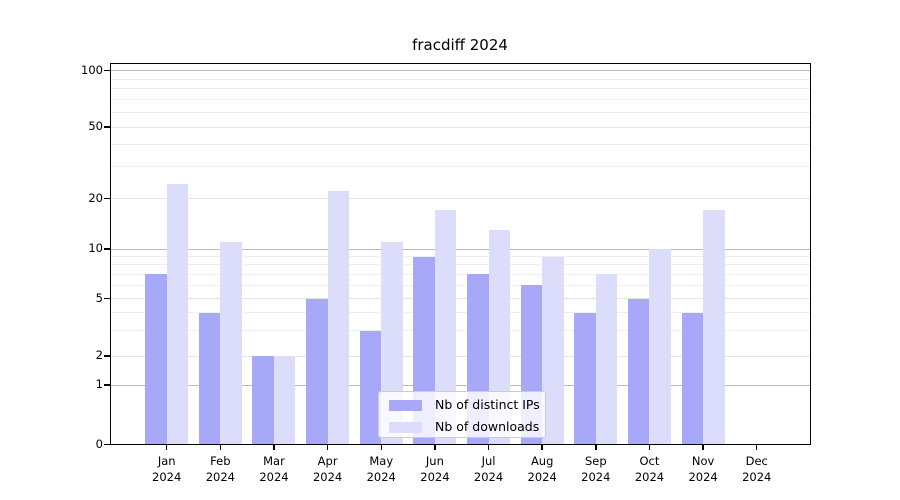 This screenshot has width=900, height=500. What do you see at coordinates (660, 346) in the screenshot?
I see `bar-downloads-oct` at bounding box center [660, 346].